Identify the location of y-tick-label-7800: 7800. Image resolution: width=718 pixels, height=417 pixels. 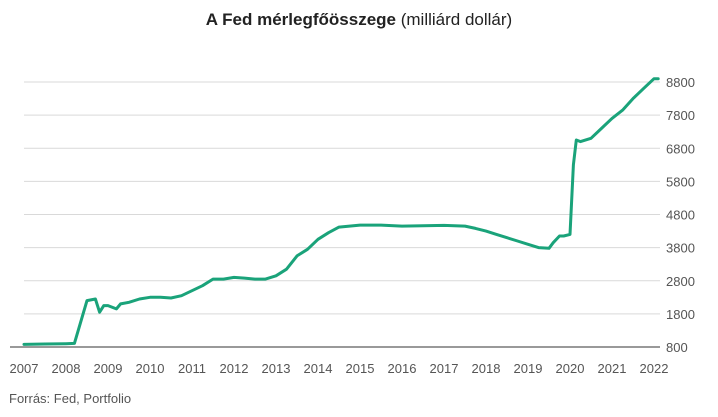
(680, 115).